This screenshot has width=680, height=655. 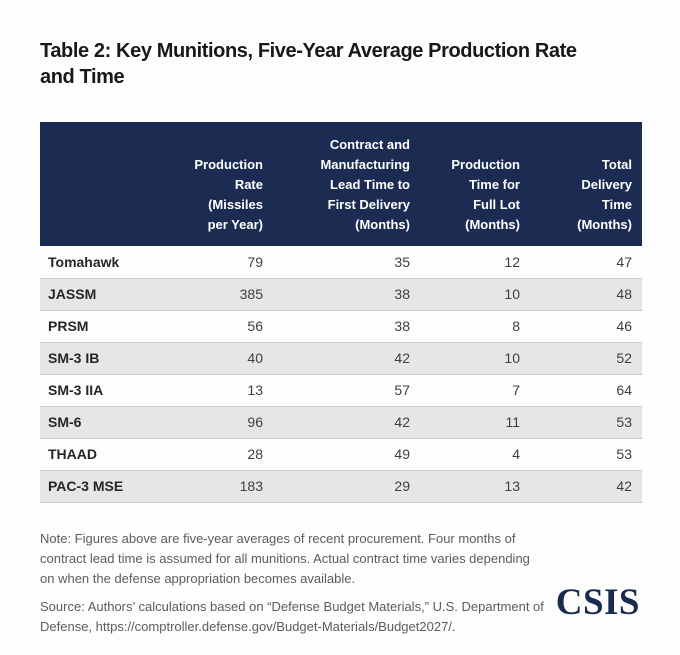 I want to click on cell-total-delivery: 42, so click(x=624, y=486).